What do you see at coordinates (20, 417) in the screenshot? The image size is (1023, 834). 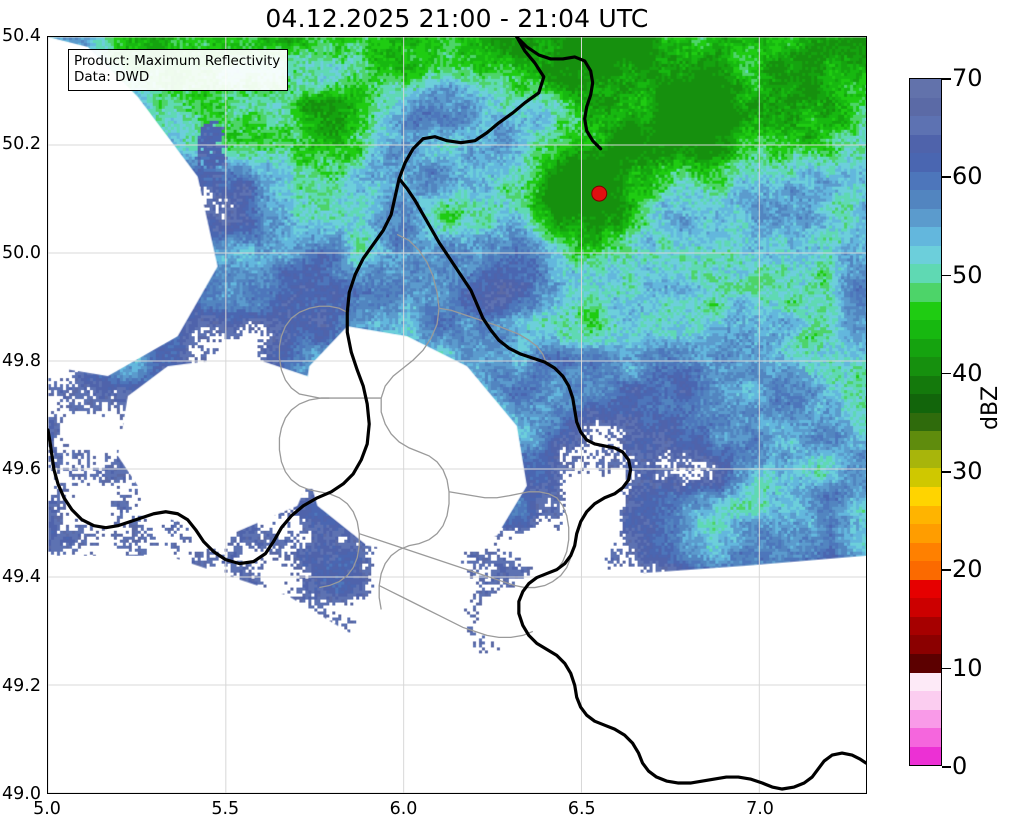 I see `y-axis-tick-labels: 49.0 49.2 49.4 49.6 49.8 50.0 50.2 50.4` at bounding box center [20, 417].